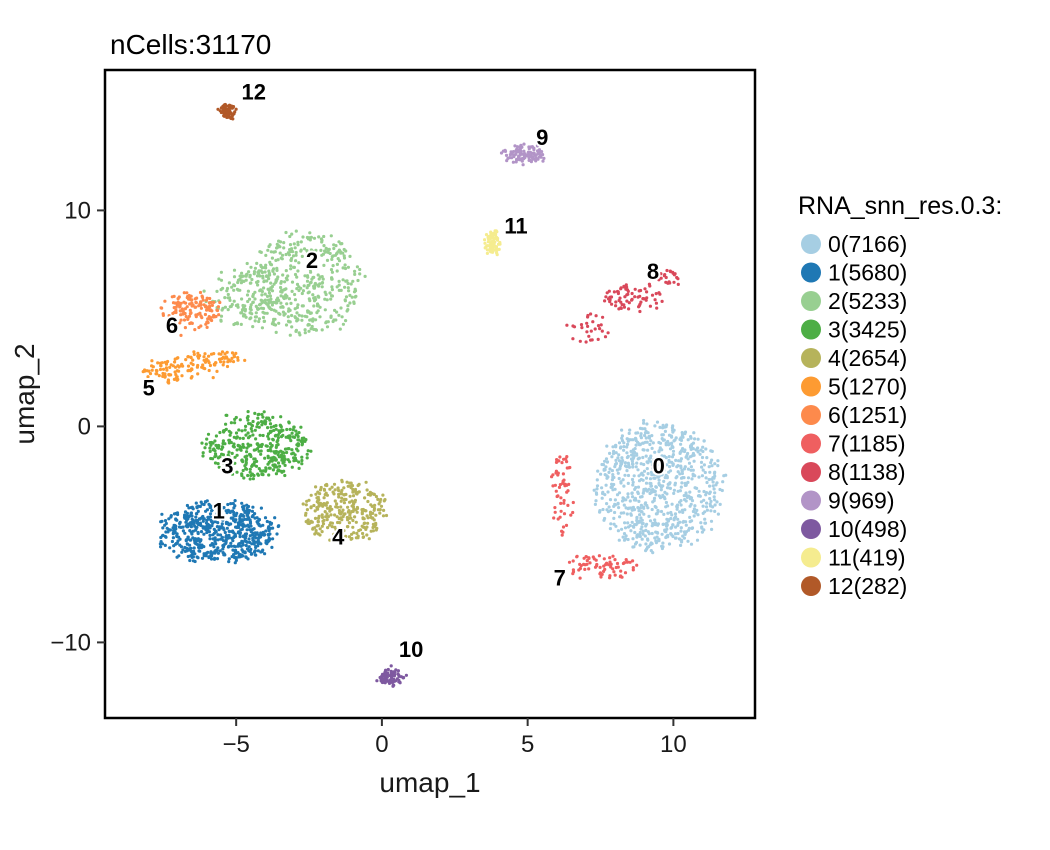  What do you see at coordinates (867, 558) in the screenshot?
I see `legend-label: 11(419)` at bounding box center [867, 558].